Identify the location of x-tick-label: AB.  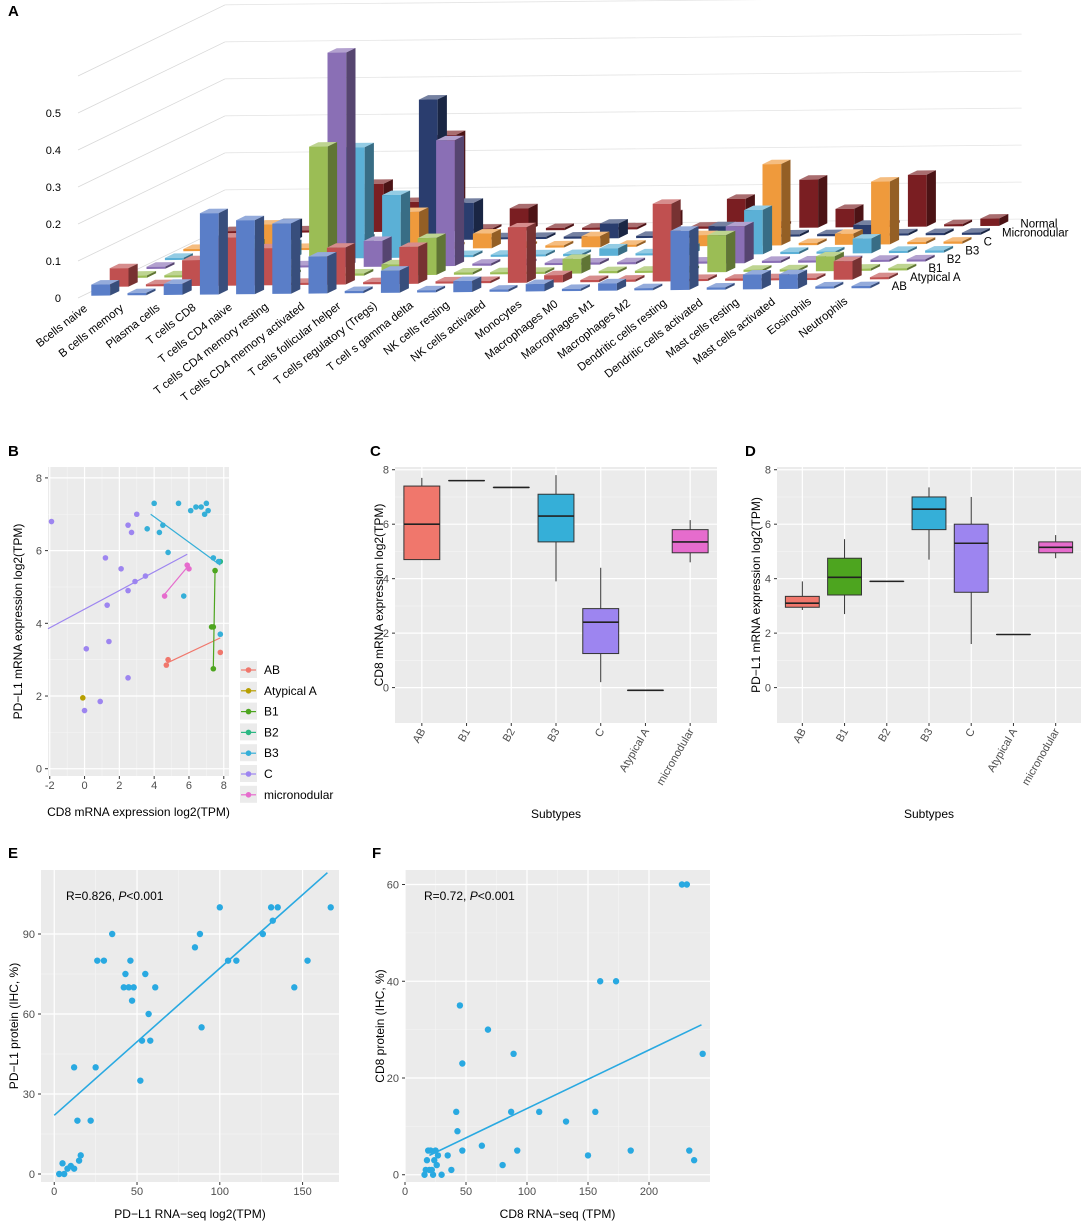
(420, 736).